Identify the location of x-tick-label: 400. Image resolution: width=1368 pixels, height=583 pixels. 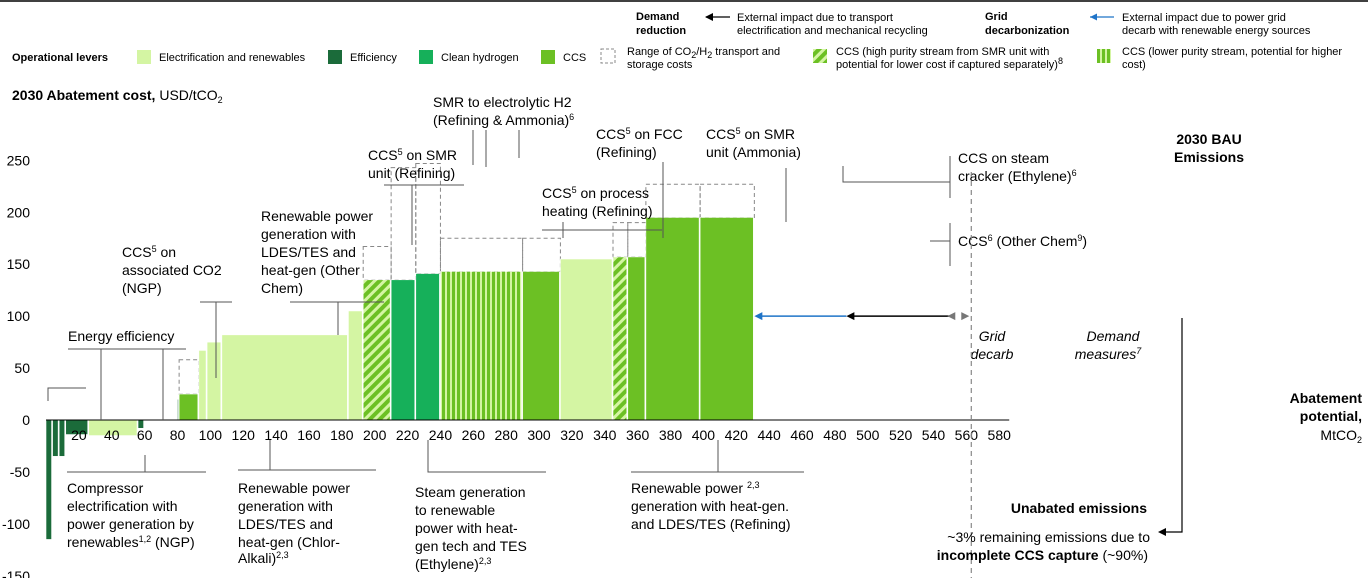
(704, 435).